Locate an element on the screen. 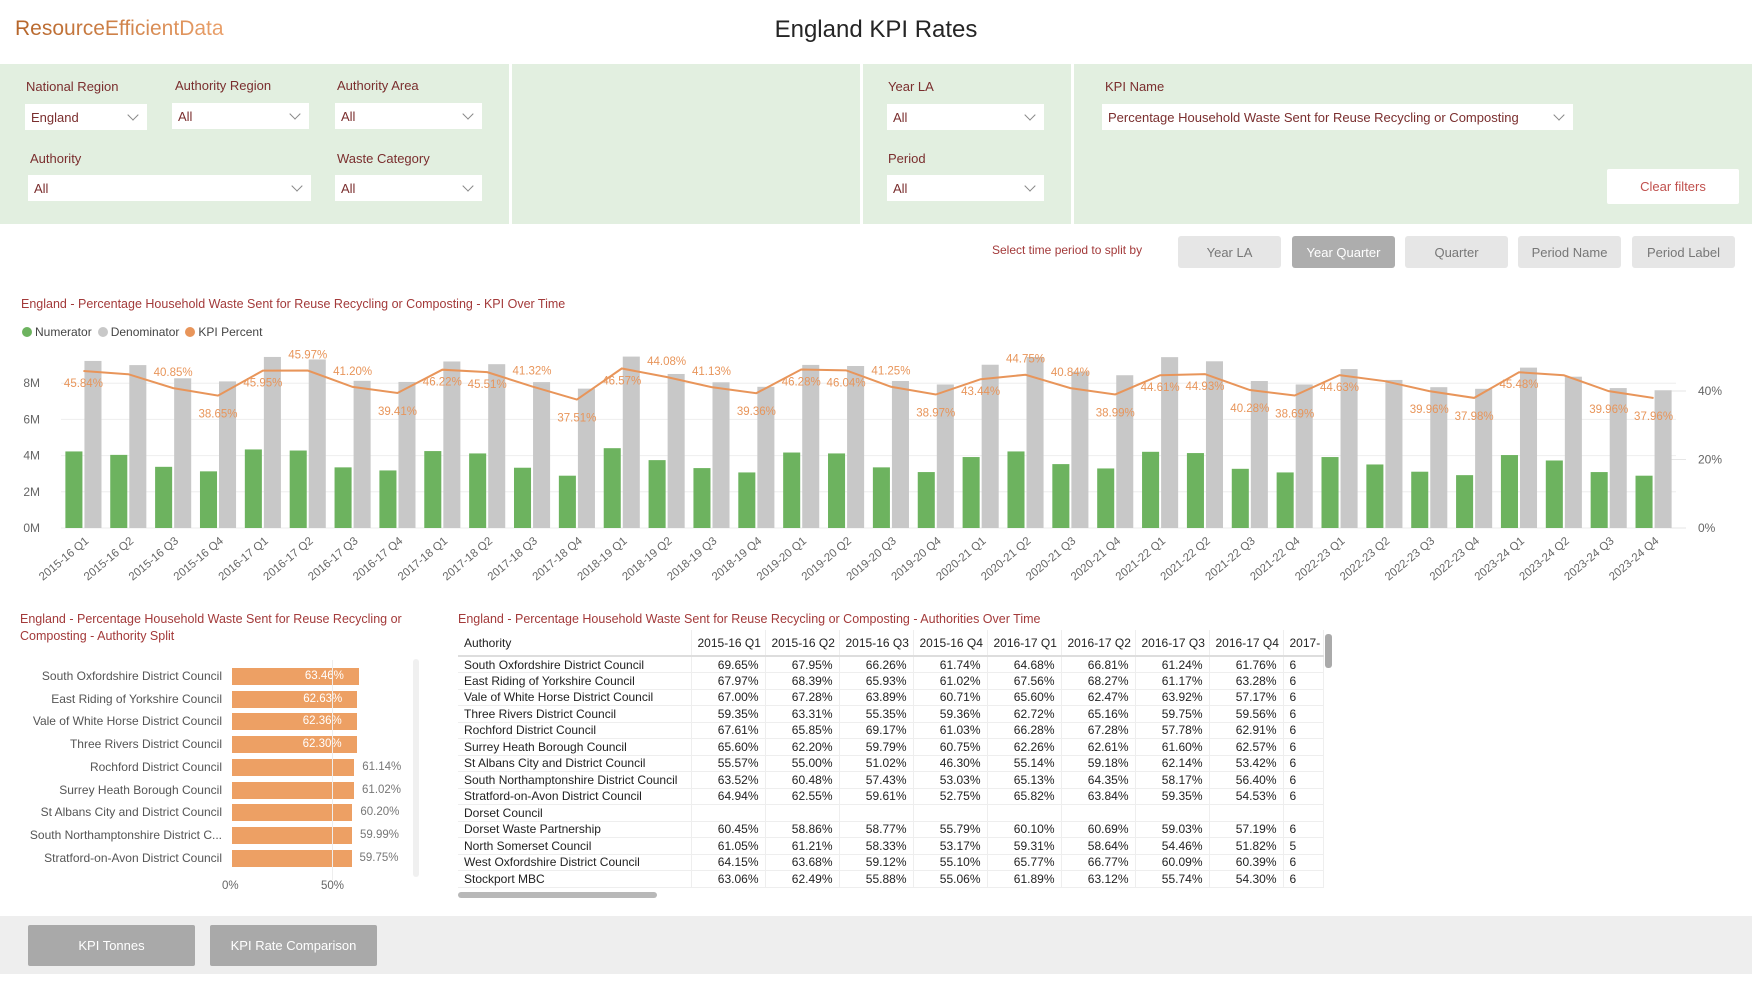  kpi-data-label: 38.99% is located at coordinates (1115, 413).